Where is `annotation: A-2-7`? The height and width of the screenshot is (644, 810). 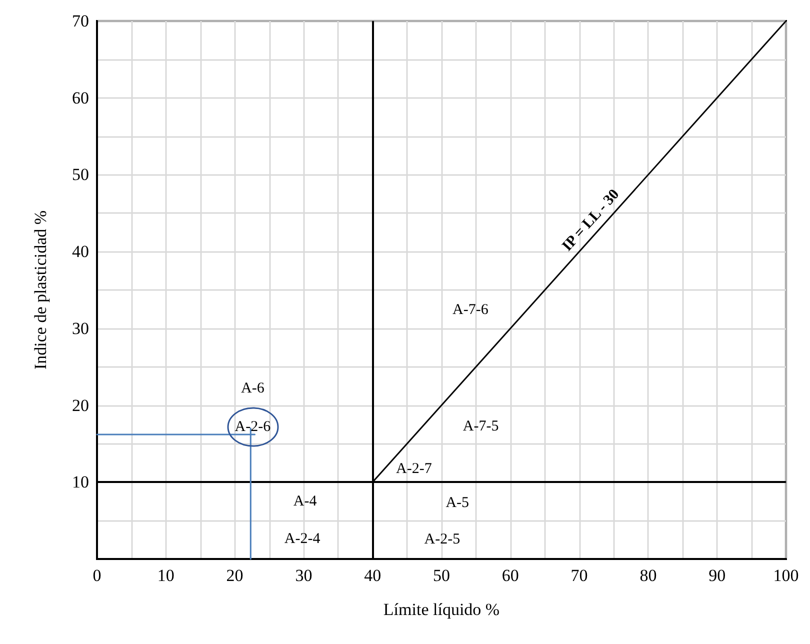
annotation: A-2-7 is located at coordinates (414, 469).